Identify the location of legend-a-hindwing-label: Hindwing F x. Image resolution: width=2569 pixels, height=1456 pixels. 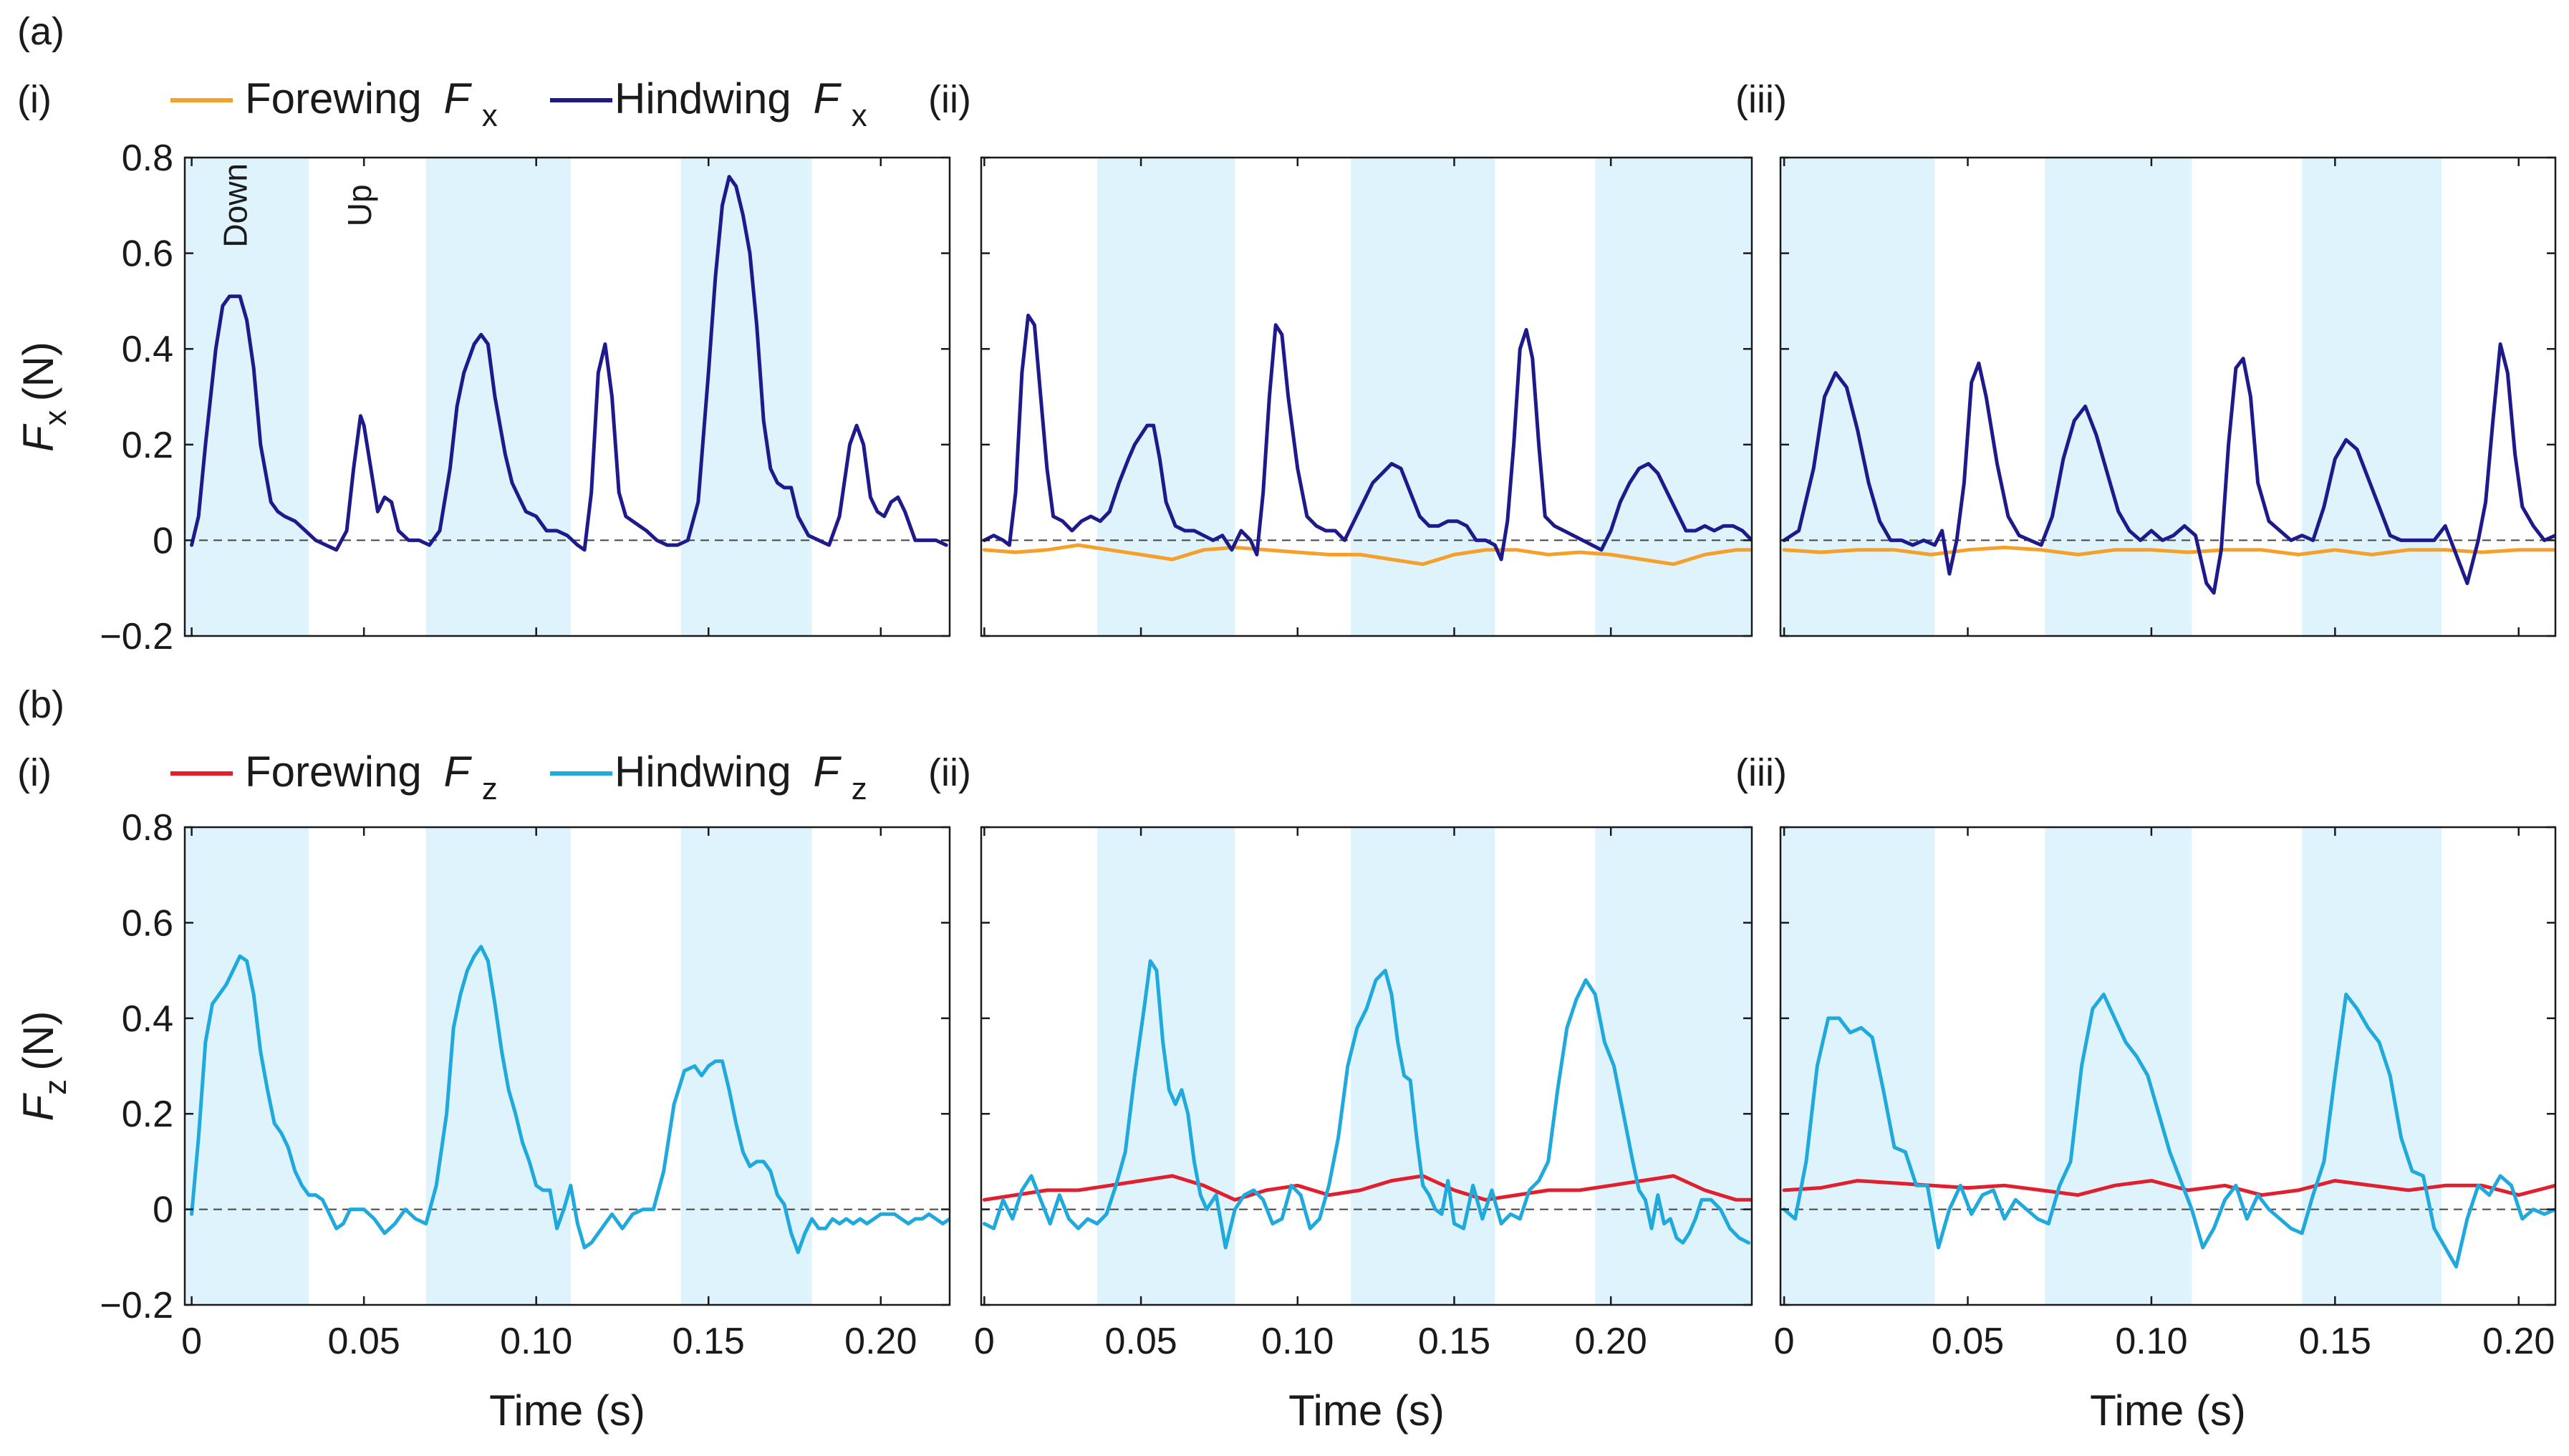
(741, 103).